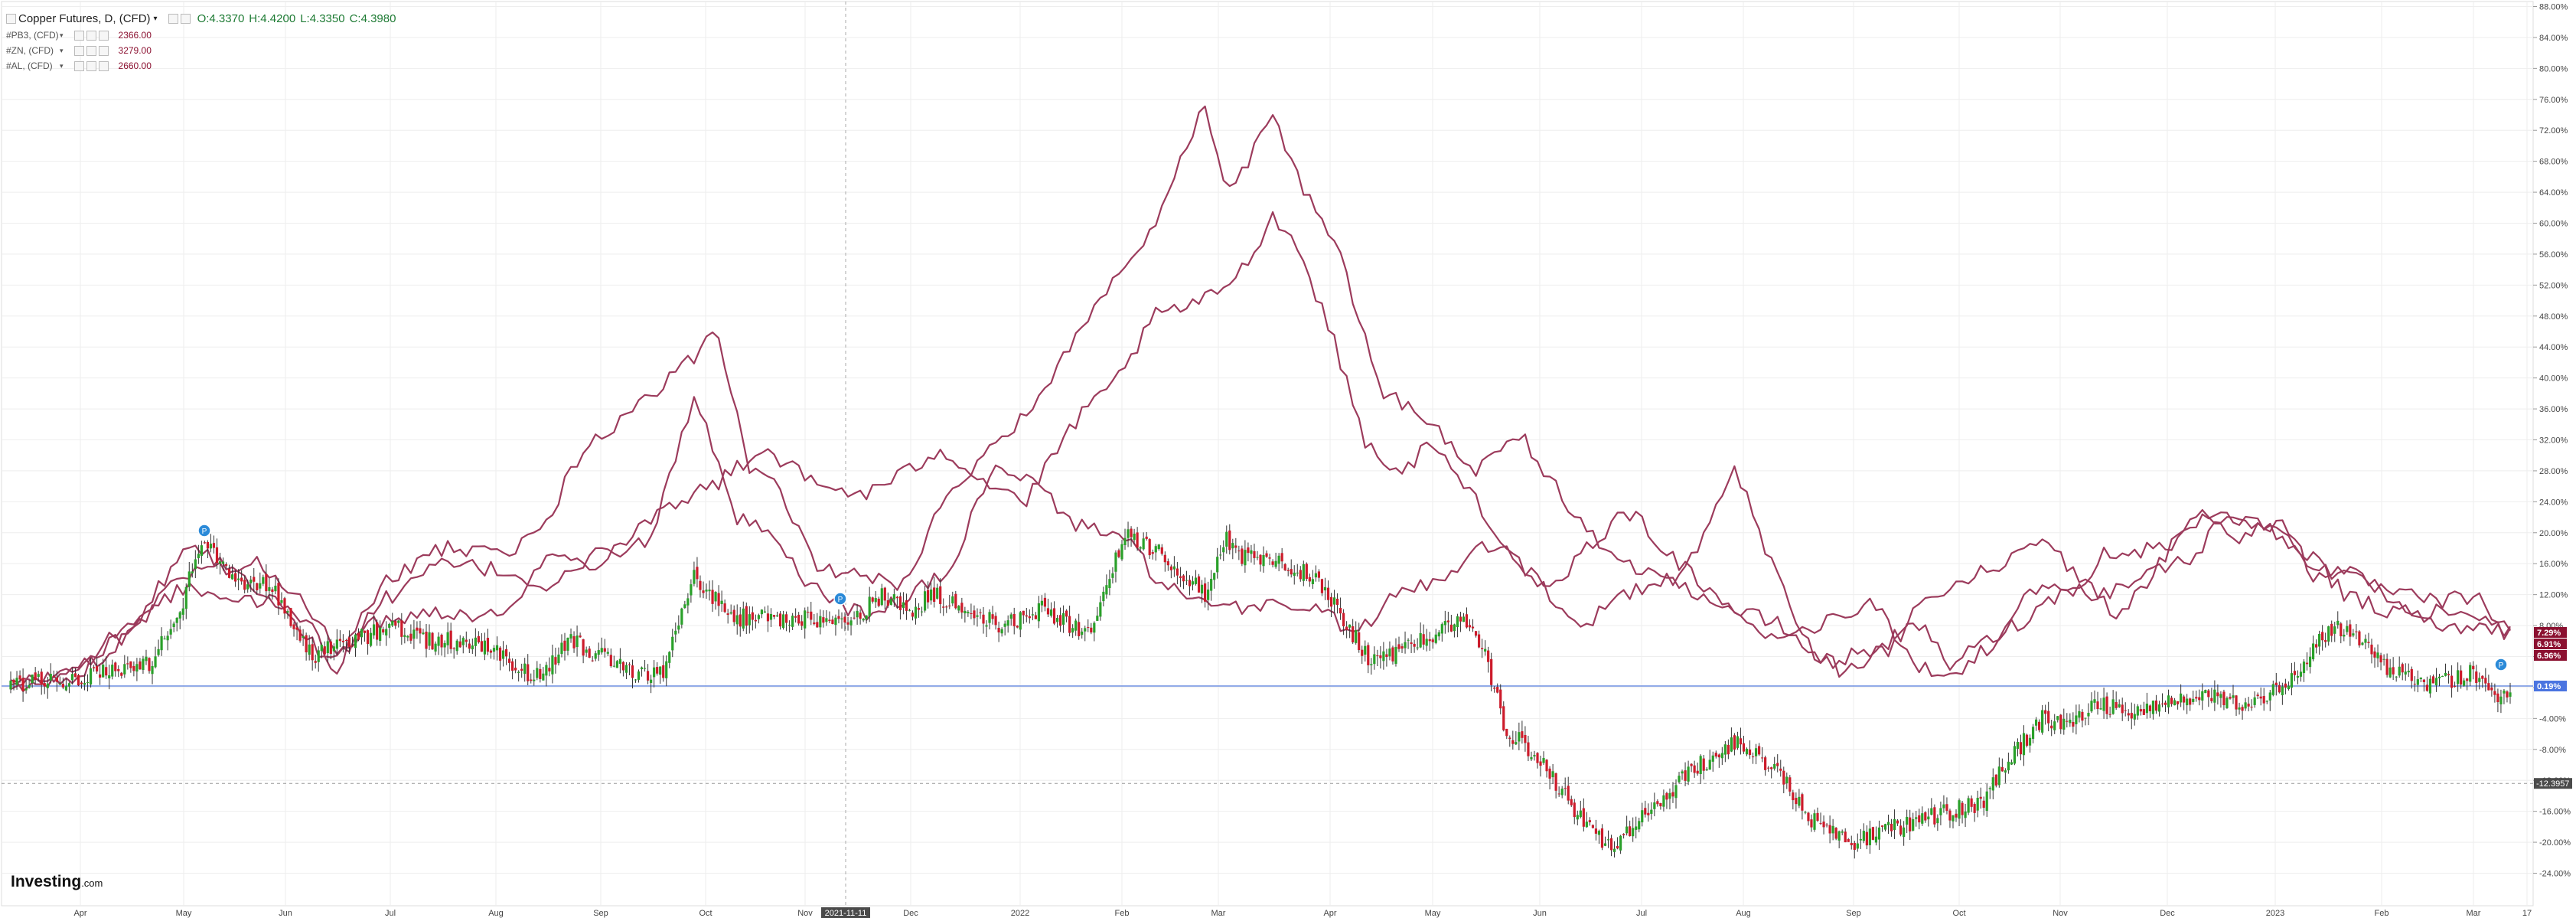  I want to click on x-tick-label: May, so click(184, 913).